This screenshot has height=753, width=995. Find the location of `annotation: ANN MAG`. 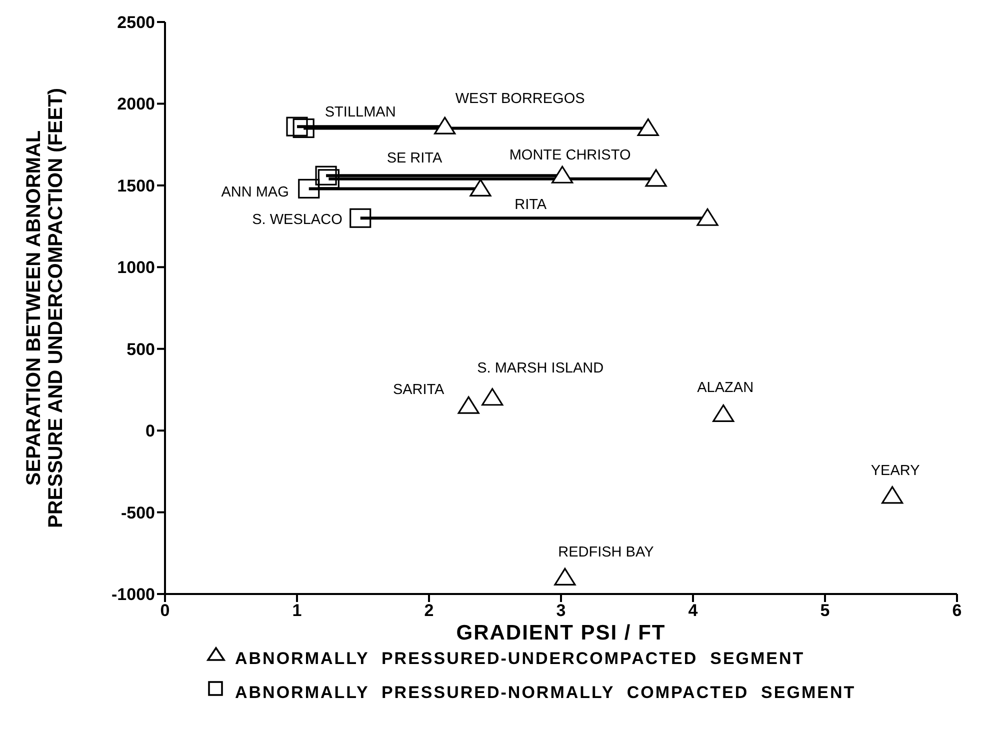

annotation: ANN MAG is located at coordinates (255, 192).